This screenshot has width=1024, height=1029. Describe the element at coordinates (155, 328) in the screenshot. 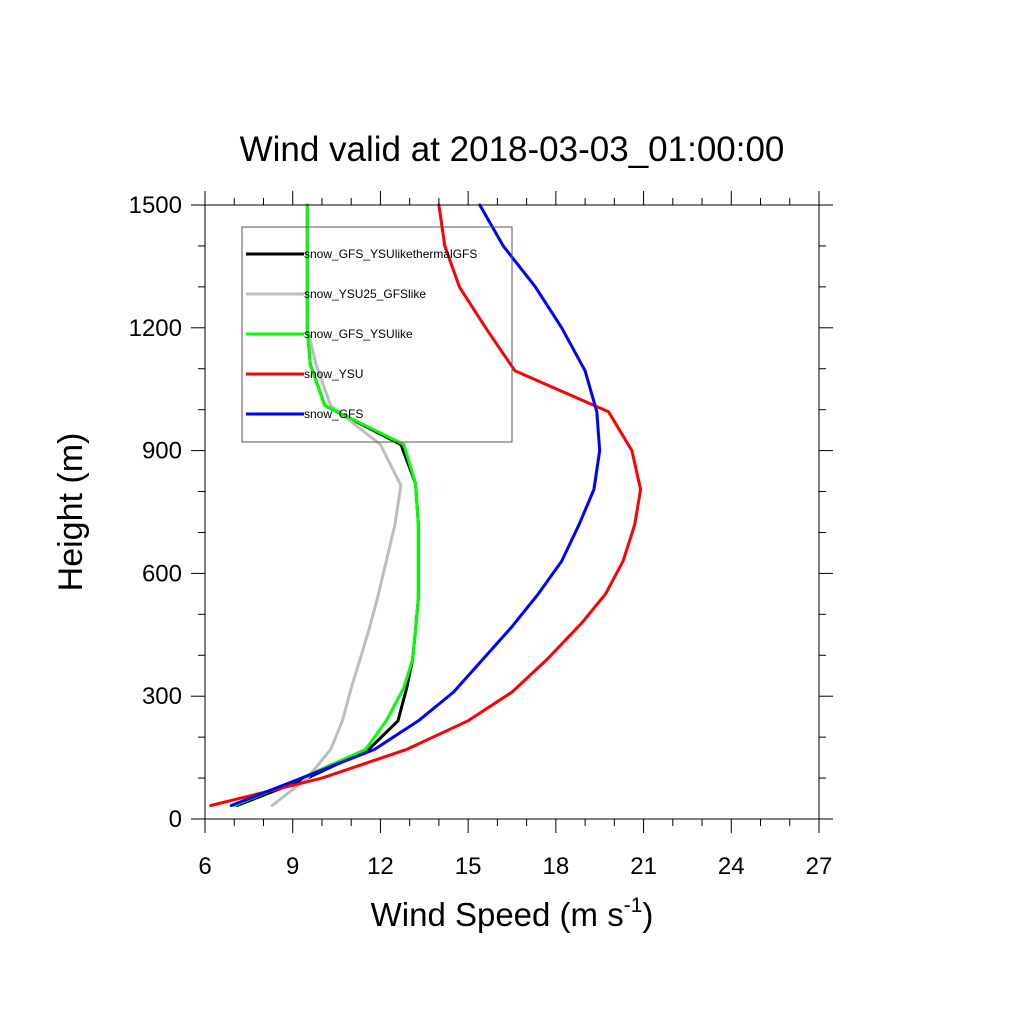

I see `y-tick-label: 1200` at that location.